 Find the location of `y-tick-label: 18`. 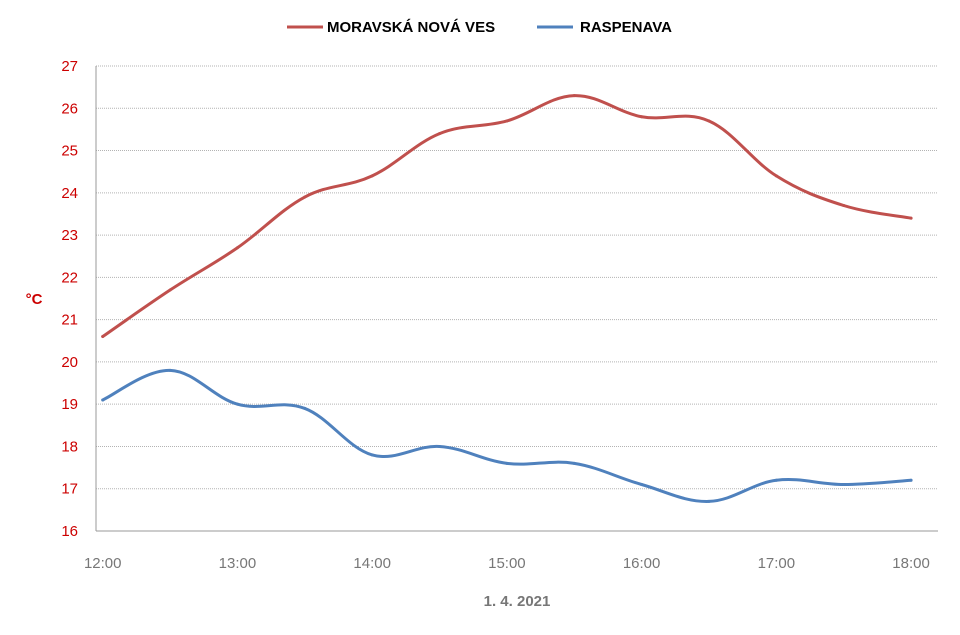

y-tick-label: 18 is located at coordinates (69, 446).